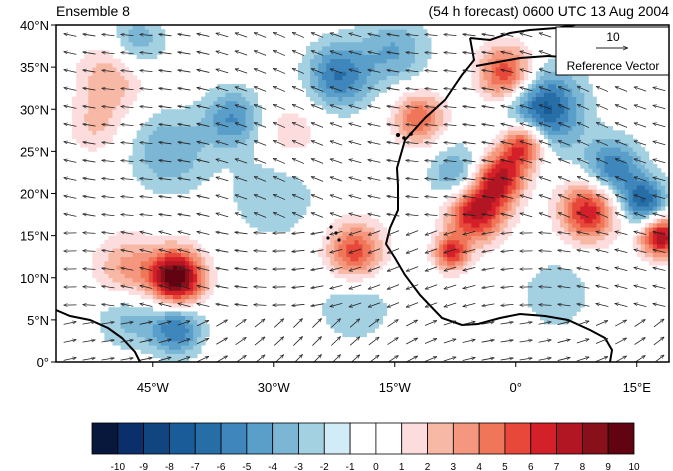  What do you see at coordinates (221, 466) in the screenshot?
I see `colorbar-level-label: -6` at bounding box center [221, 466].